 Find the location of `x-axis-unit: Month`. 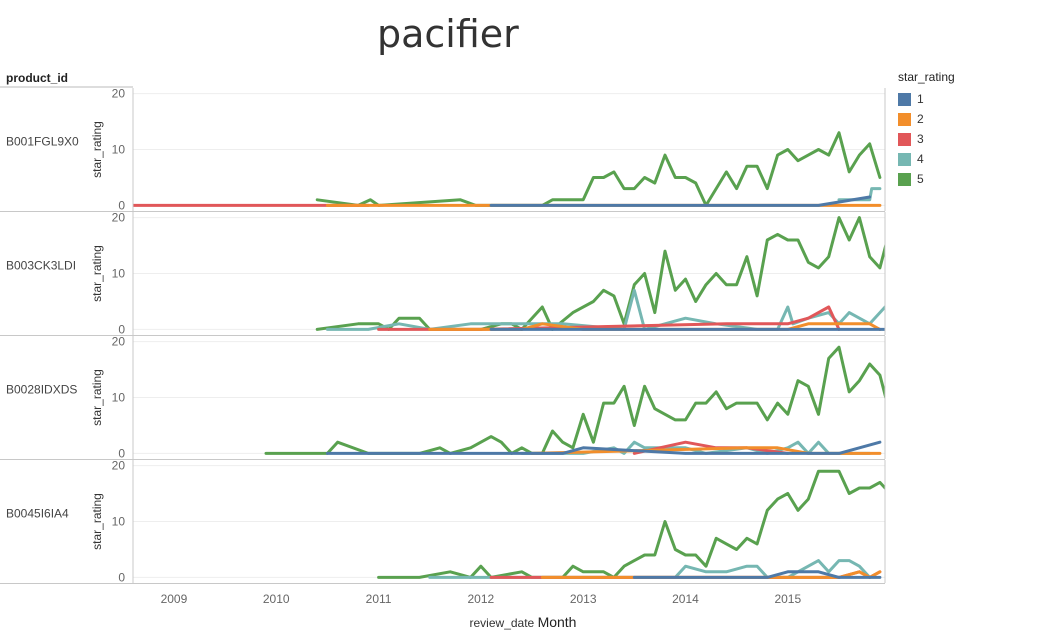

x-axis-unit: Month is located at coordinates (557, 622).